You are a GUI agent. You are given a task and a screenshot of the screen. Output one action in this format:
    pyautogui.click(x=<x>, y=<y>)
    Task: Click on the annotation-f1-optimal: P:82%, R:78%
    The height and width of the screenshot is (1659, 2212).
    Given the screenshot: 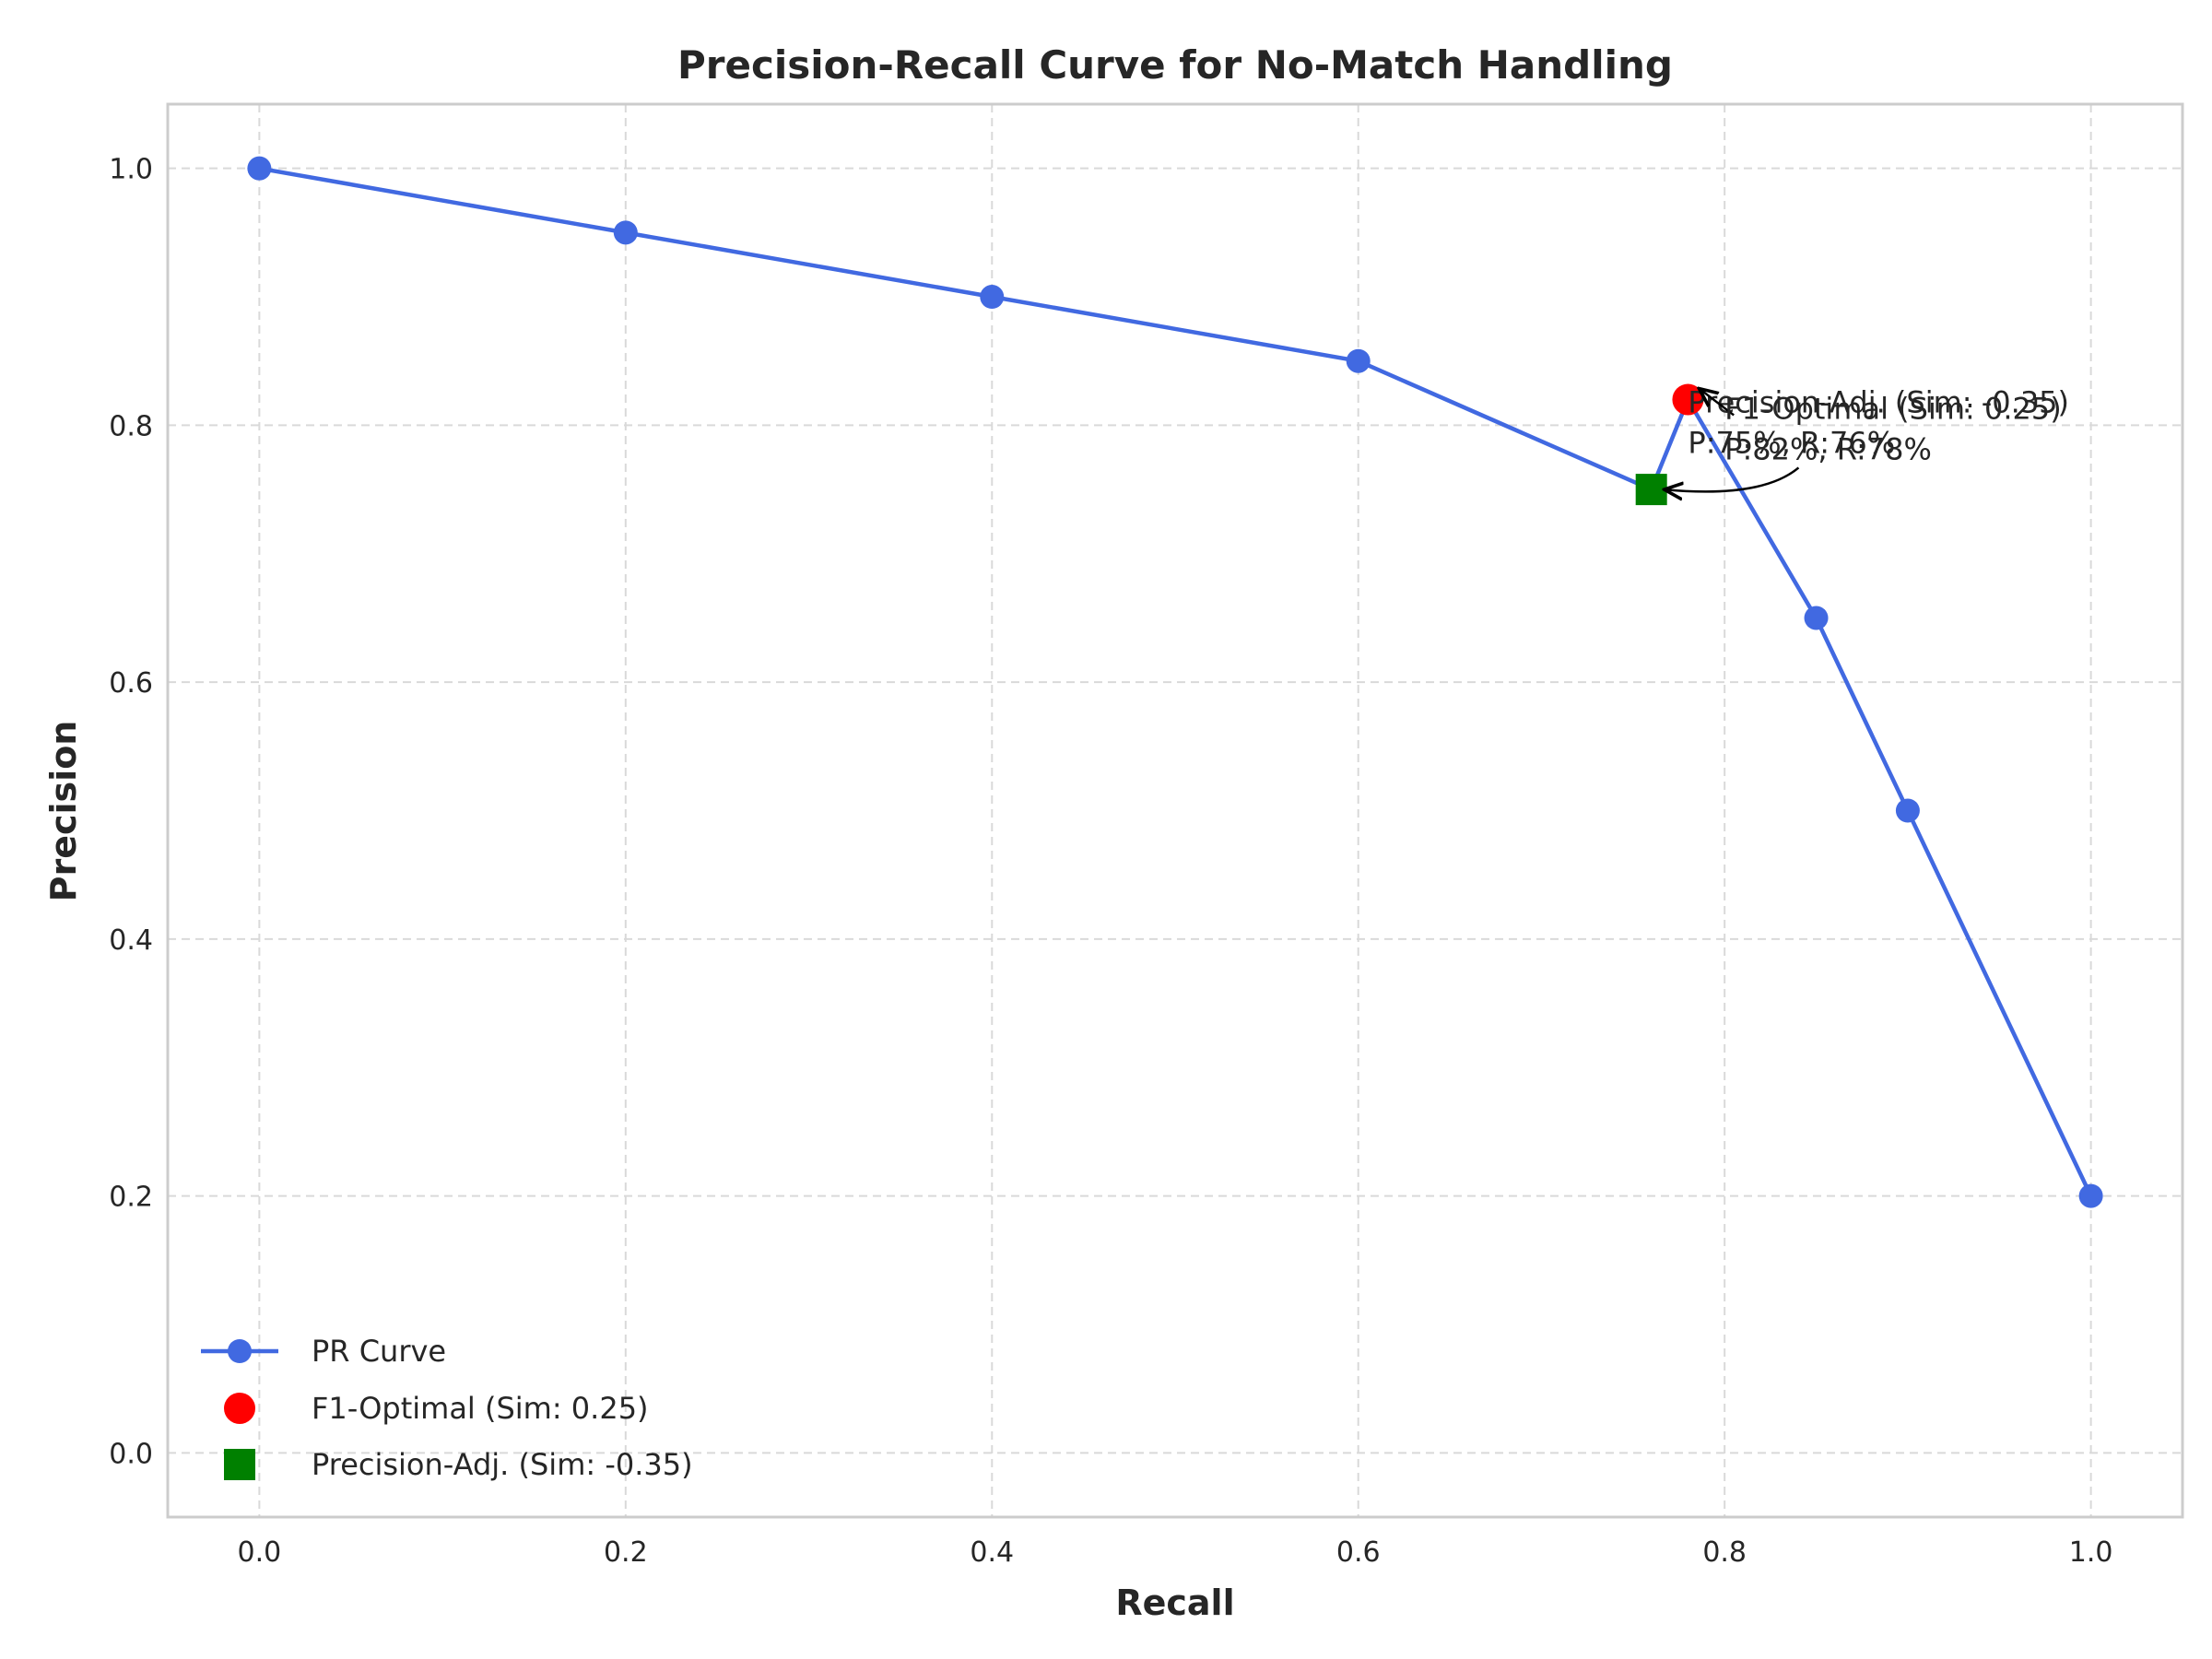 What is the action you would take?
    pyautogui.click(x=1828, y=448)
    